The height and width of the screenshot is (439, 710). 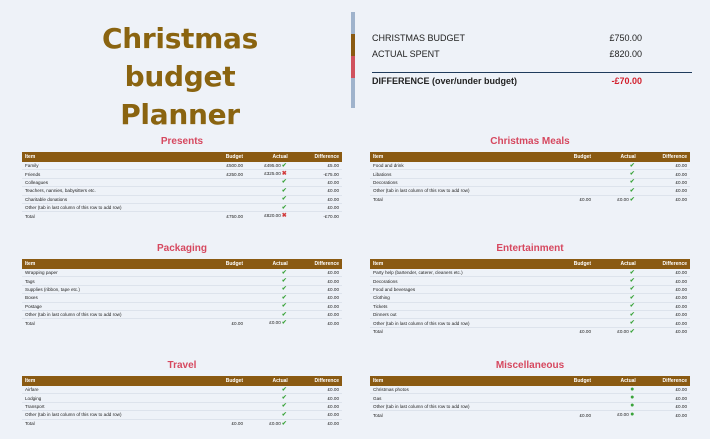 I want to click on cell-item: Boxes, so click(x=108, y=298).